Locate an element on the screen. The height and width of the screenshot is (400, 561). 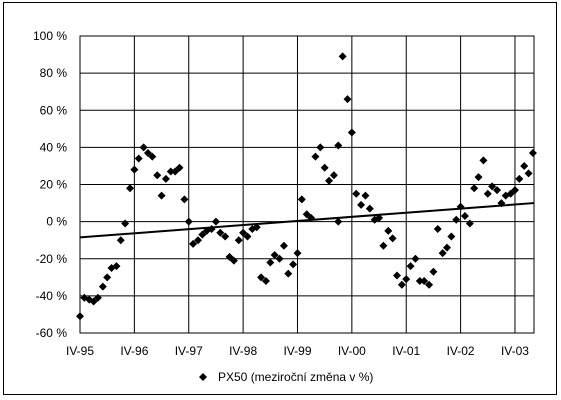
y-axis-tick-labels: 100 % 80 % 60 % 40 % 20 % 0 % -20 % -40 % -60 % is located at coordinates (50, 184).